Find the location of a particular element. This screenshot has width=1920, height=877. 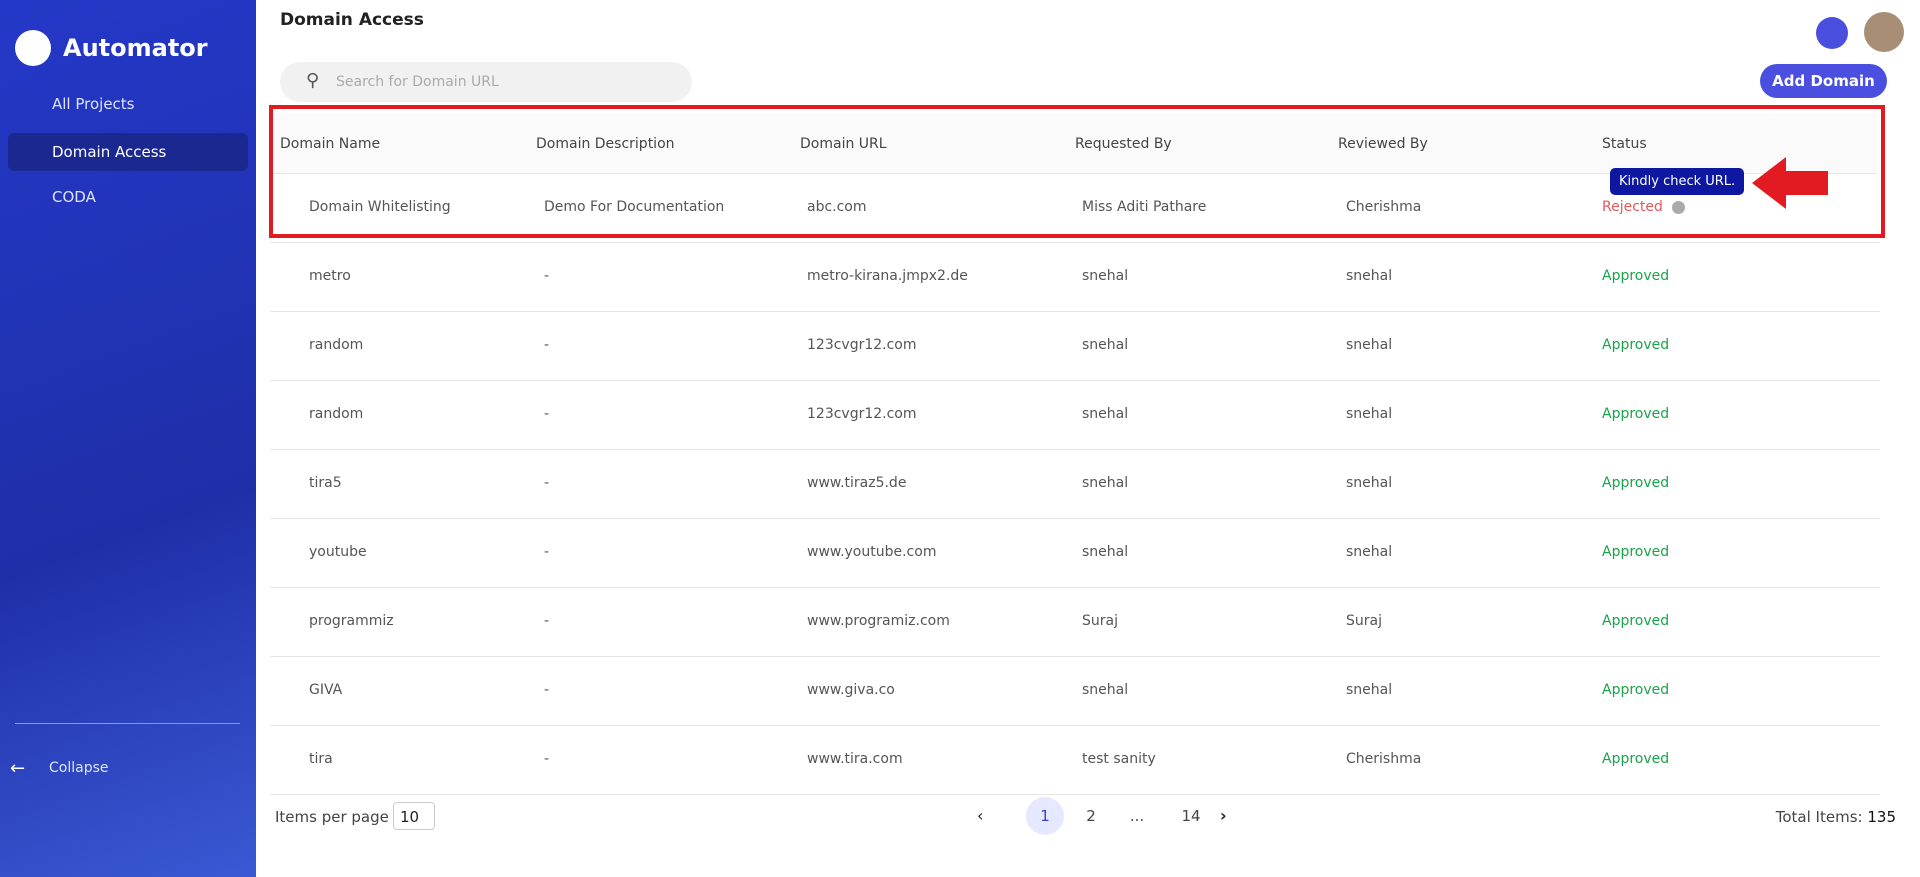

page-button: 1 is located at coordinates (1045, 816).